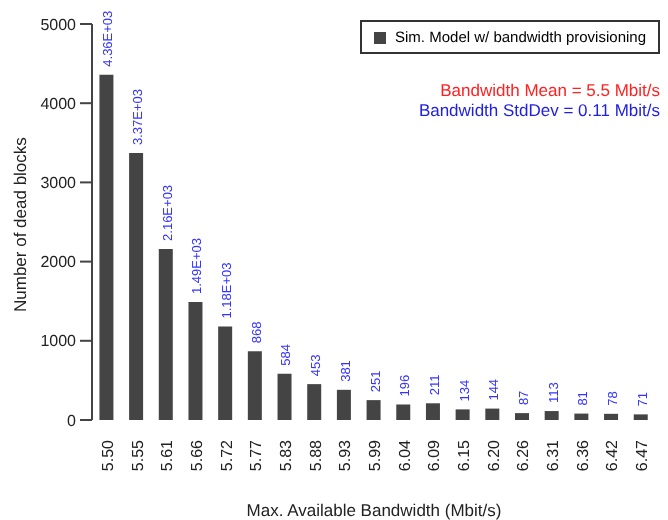  I want to click on x-tick-label: 5.99, so click(375, 455).